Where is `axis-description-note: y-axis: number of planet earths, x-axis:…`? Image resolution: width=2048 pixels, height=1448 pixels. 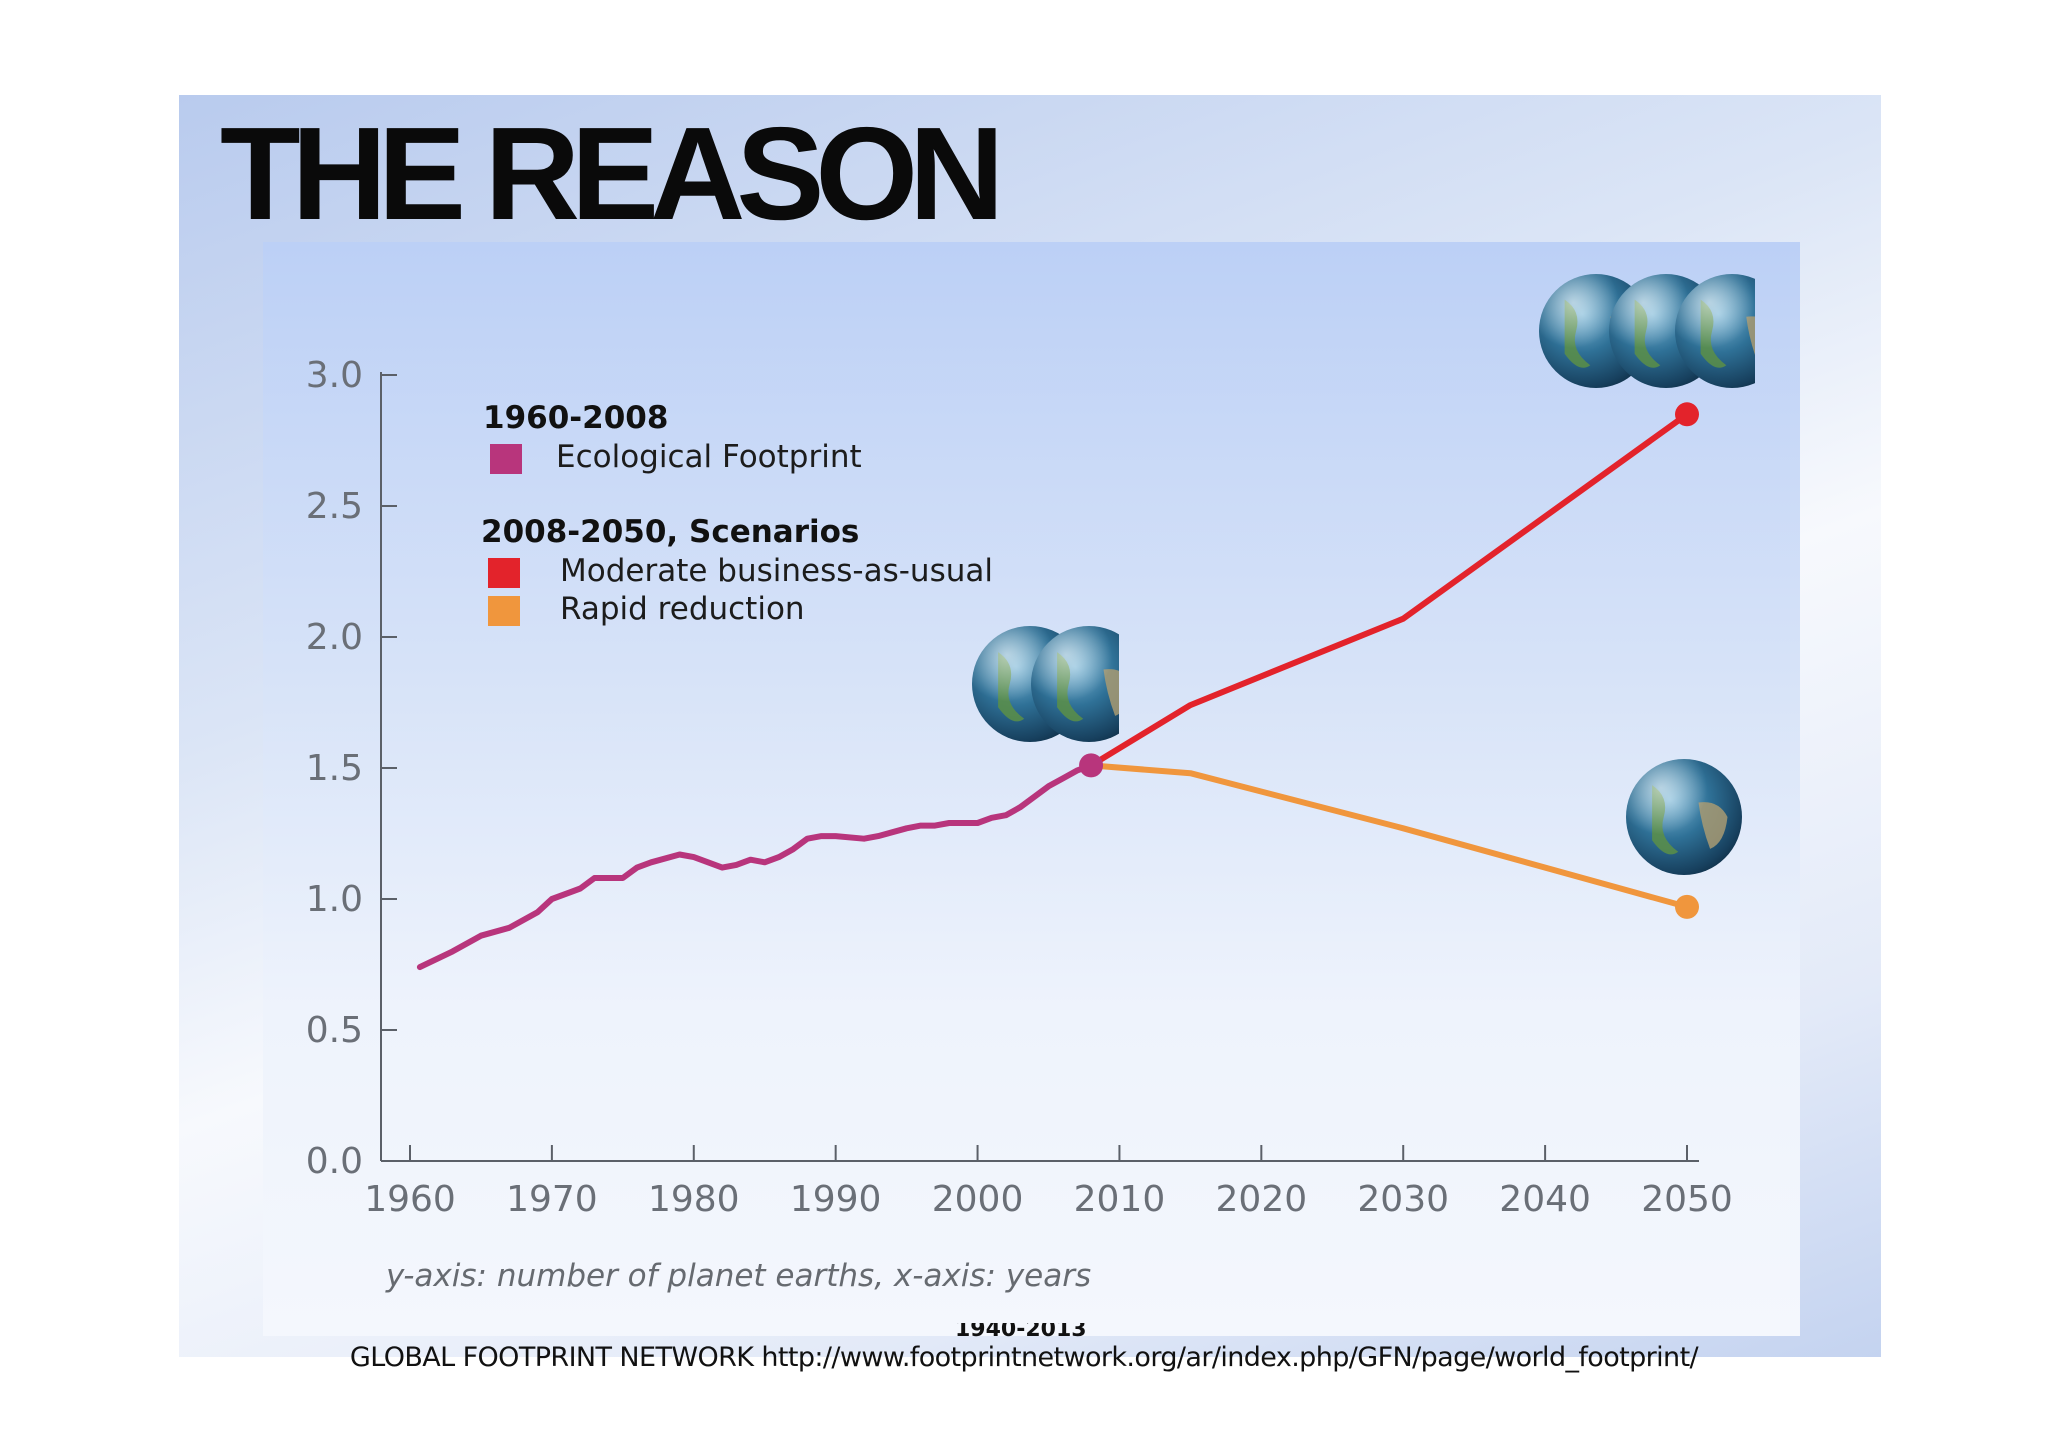 axis-description-note: y-axis: number of planet earths, x-axis:… is located at coordinates (738, 1276).